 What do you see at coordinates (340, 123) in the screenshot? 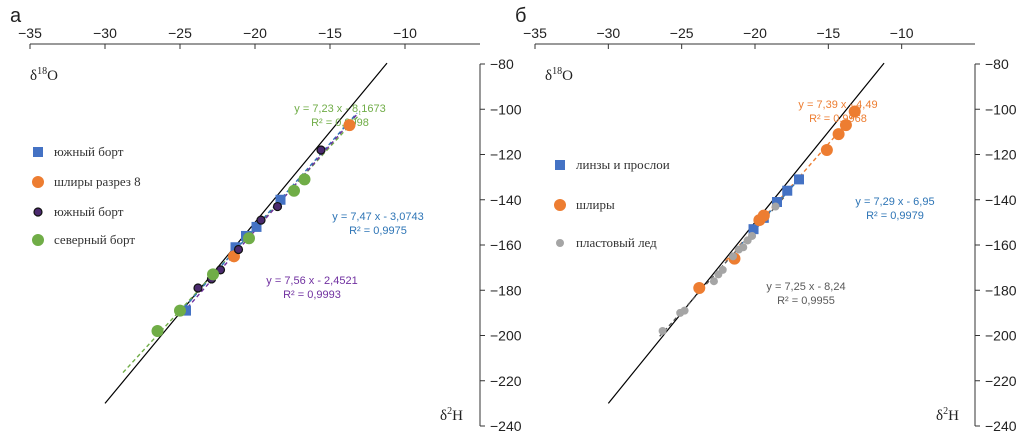
I see `trendline-r2: R² = 0,9998` at bounding box center [340, 123].